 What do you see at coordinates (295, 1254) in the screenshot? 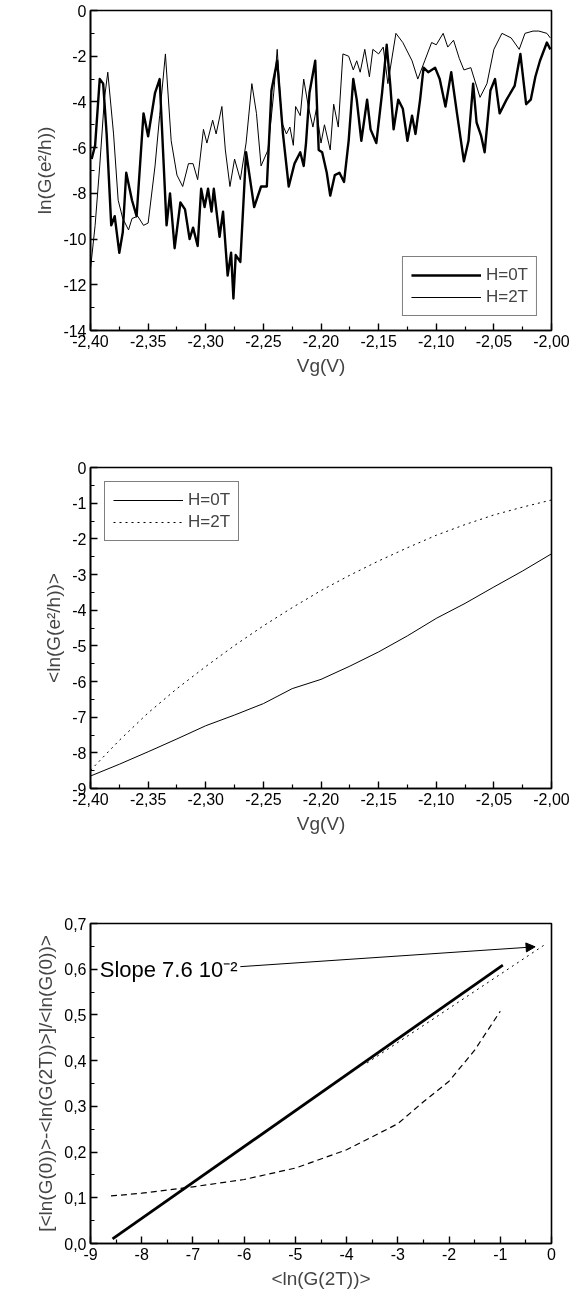
I see `x-tick-label: -5` at bounding box center [295, 1254].